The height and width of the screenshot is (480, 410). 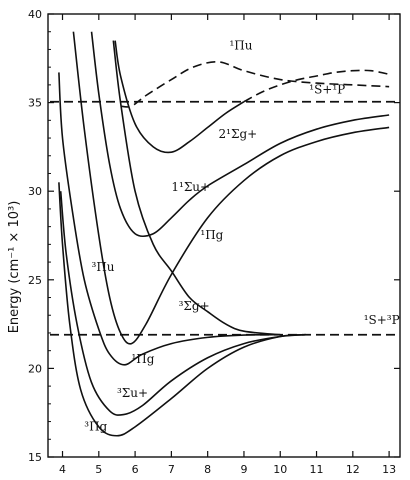 What do you see at coordinates (103, 267) in the screenshot?
I see `curve-label: ³Πu` at bounding box center [103, 267].